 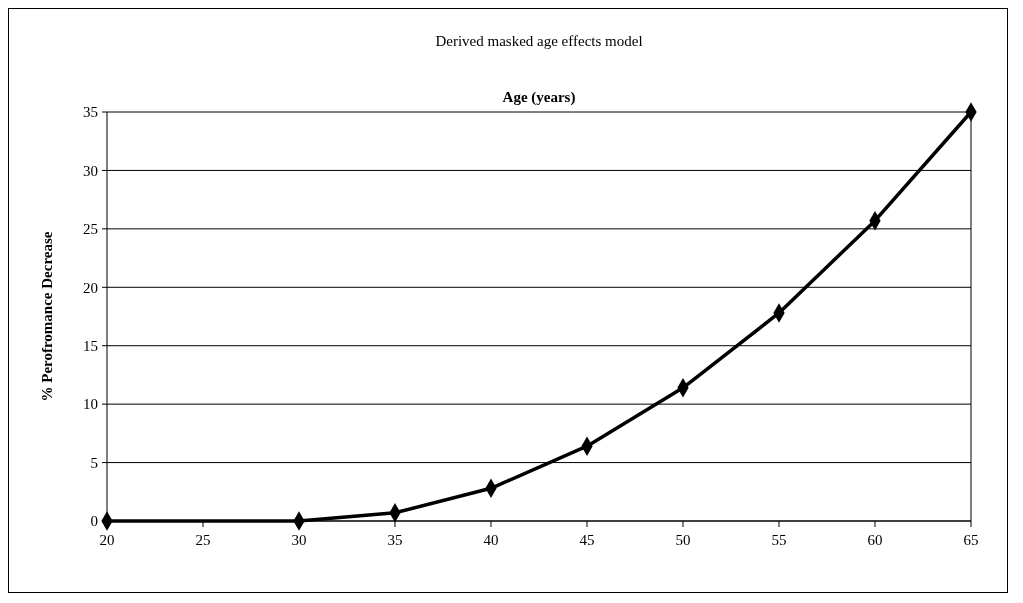 What do you see at coordinates (94, 462) in the screenshot?
I see `y-tick-label: 5` at bounding box center [94, 462].